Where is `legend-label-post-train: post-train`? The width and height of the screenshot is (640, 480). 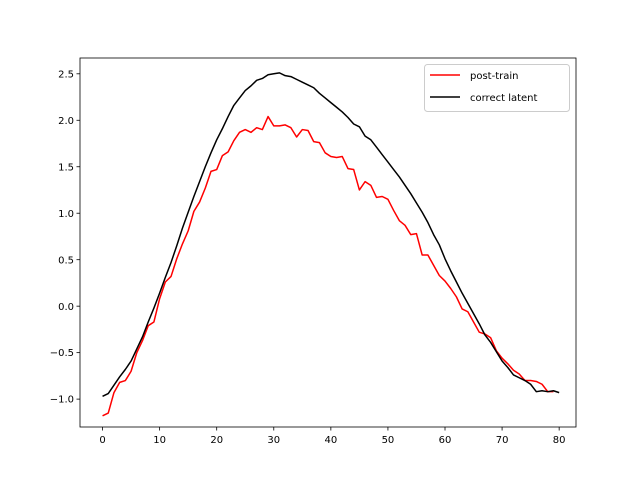 legend-label-post-train: post-train is located at coordinates (494, 76).